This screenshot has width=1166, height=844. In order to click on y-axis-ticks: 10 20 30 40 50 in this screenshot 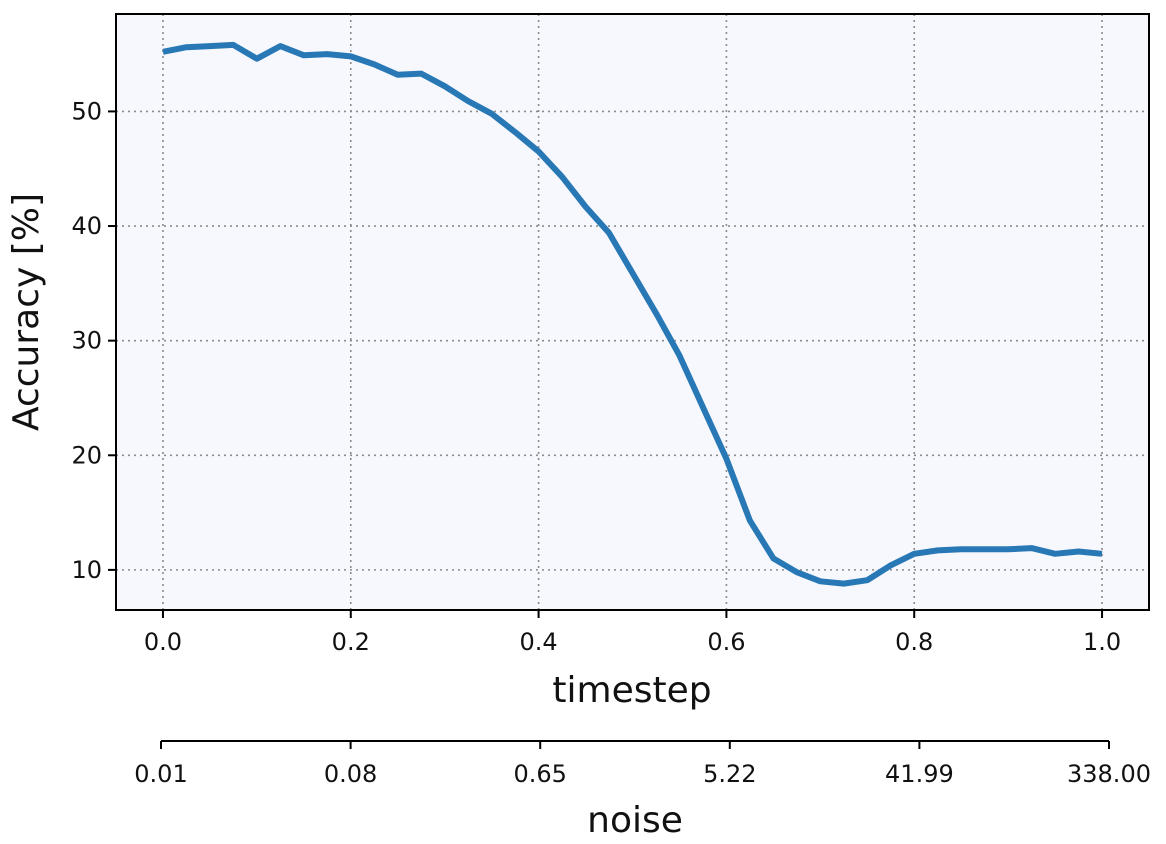, I will do `click(93, 340)`.